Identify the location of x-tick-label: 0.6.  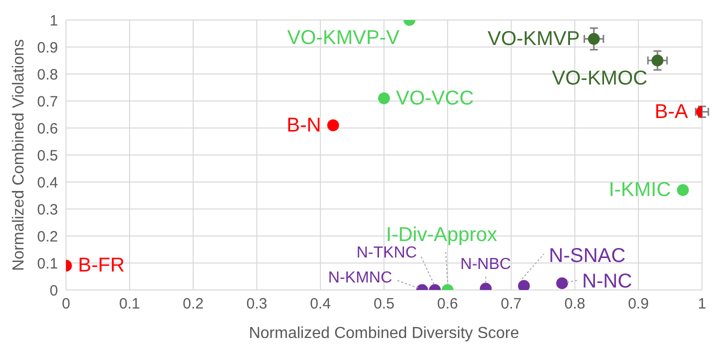
(447, 304).